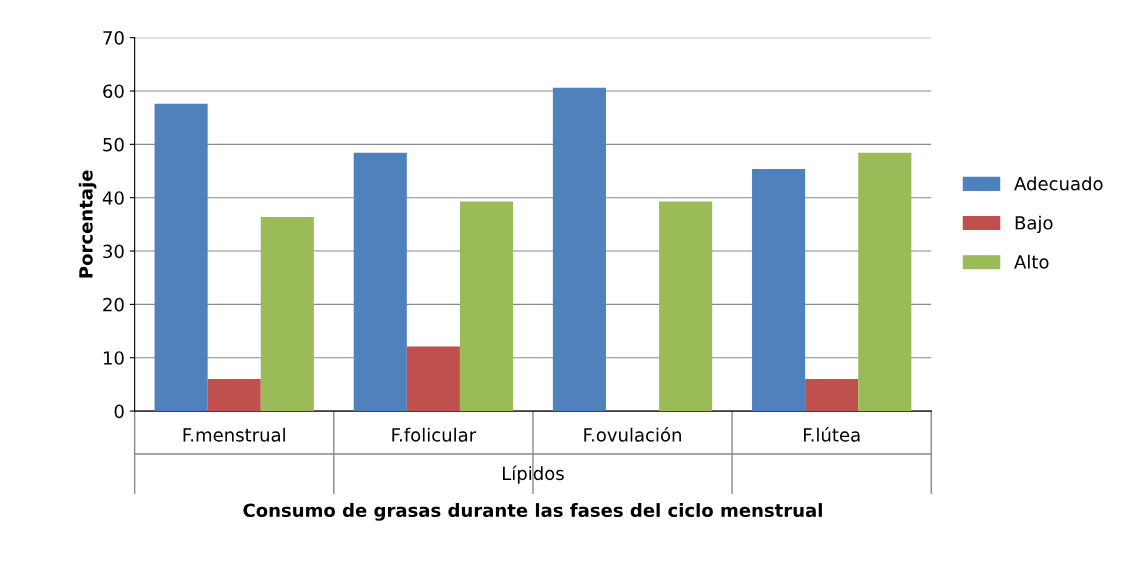 This screenshot has width=1122, height=579. I want to click on y-tick-label: 20, so click(113, 304).